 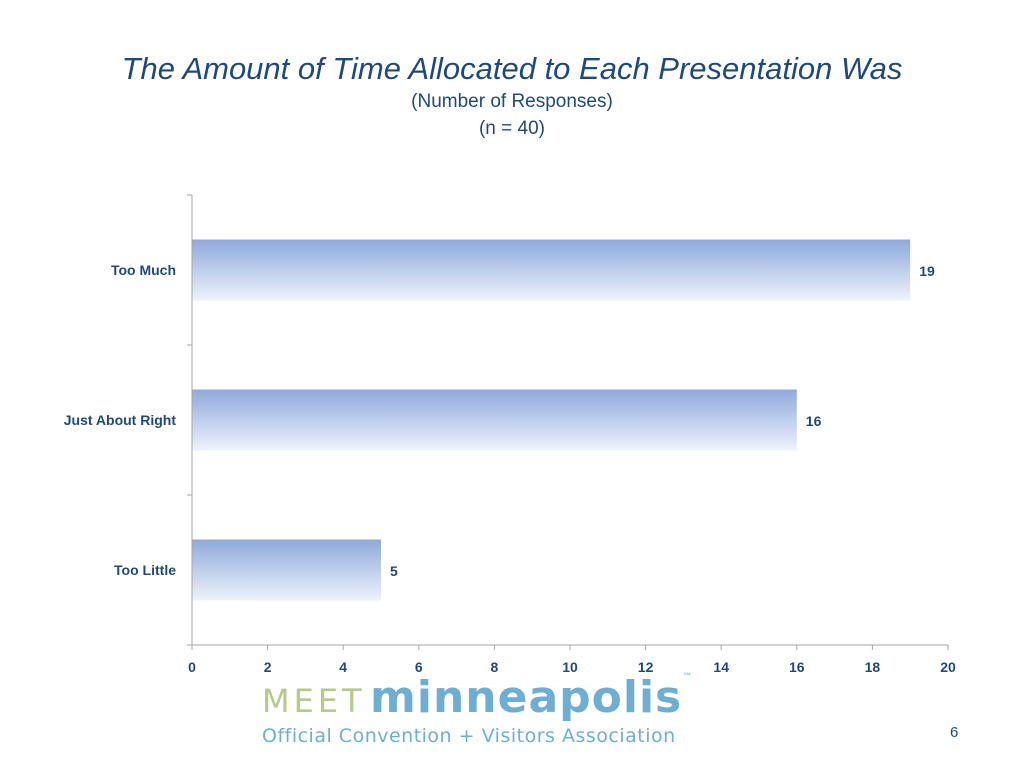 I want to click on category-label: Too Much, so click(x=143, y=270).